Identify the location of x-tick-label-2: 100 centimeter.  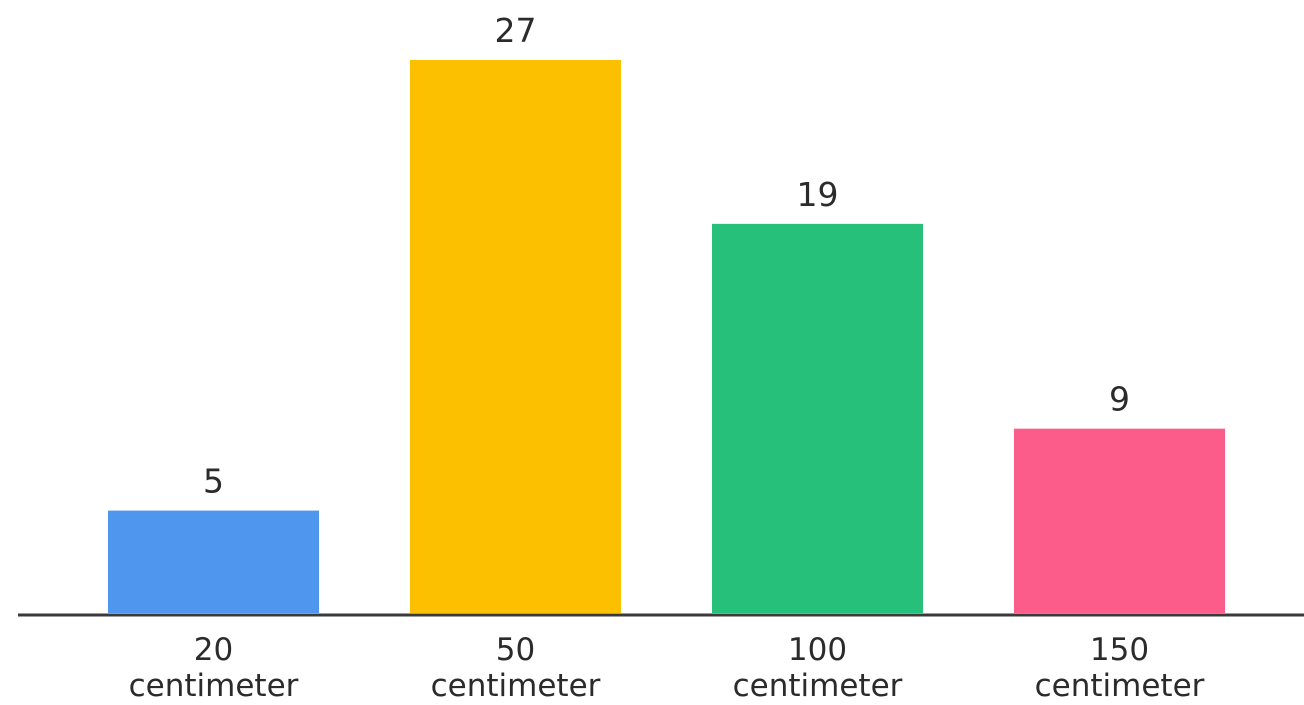
(818, 668).